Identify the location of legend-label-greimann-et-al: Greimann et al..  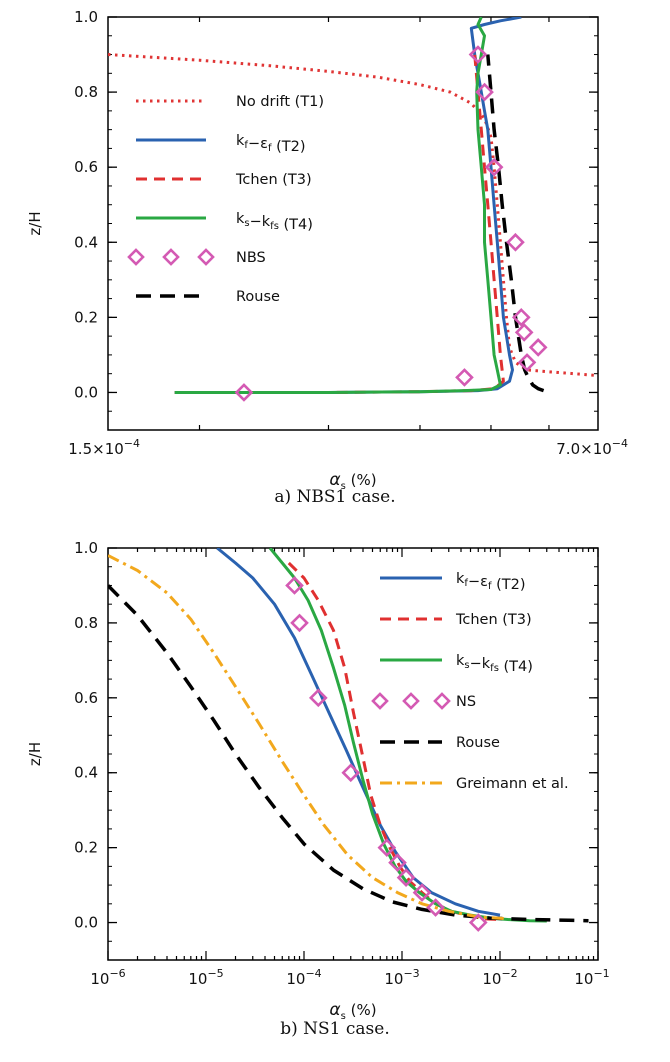
(512, 784).